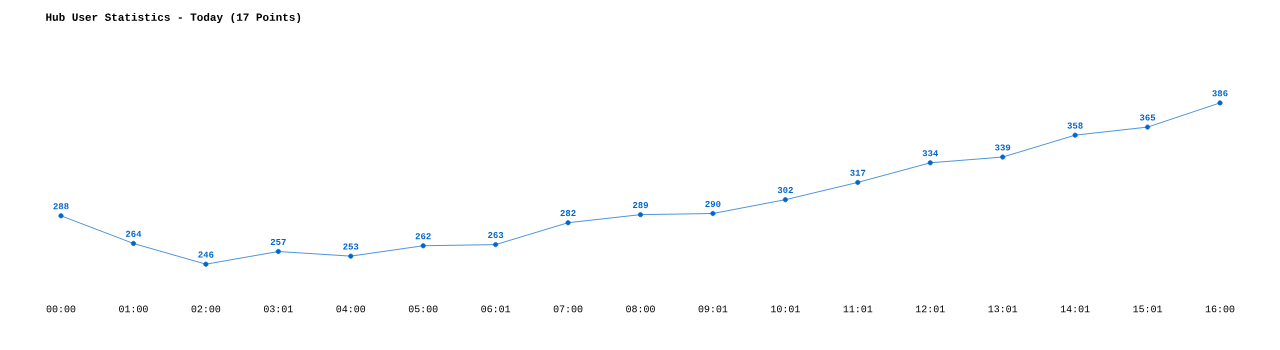 The width and height of the screenshot is (1280, 350). Describe the element at coordinates (640, 309) in the screenshot. I see `x-tick-label: 08:00` at that location.